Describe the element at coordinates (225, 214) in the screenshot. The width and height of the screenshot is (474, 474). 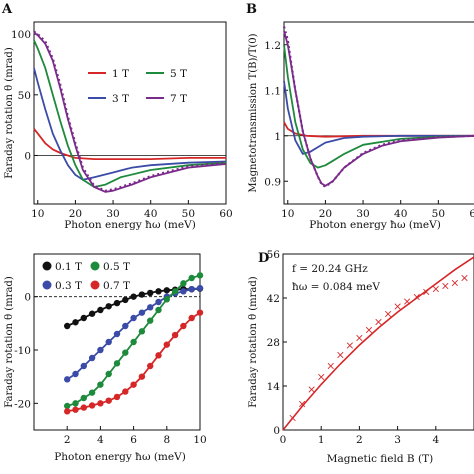
I see `x-tick-label-a: 60` at that location.